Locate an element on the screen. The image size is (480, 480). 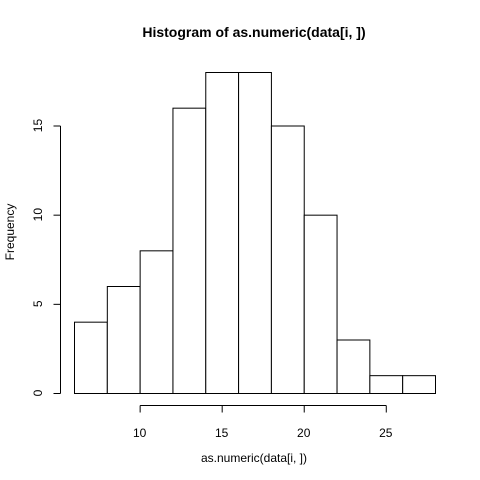
x-tick-label-20: 20 is located at coordinates (304, 433).